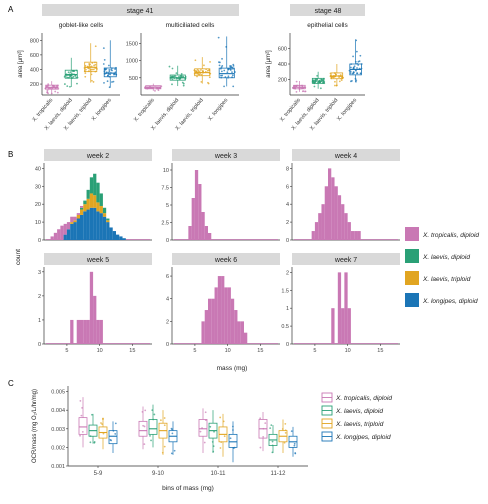 Image resolution: width=488 pixels, height=504 pixels. I want to click on facet-title: week 5, so click(97, 260).